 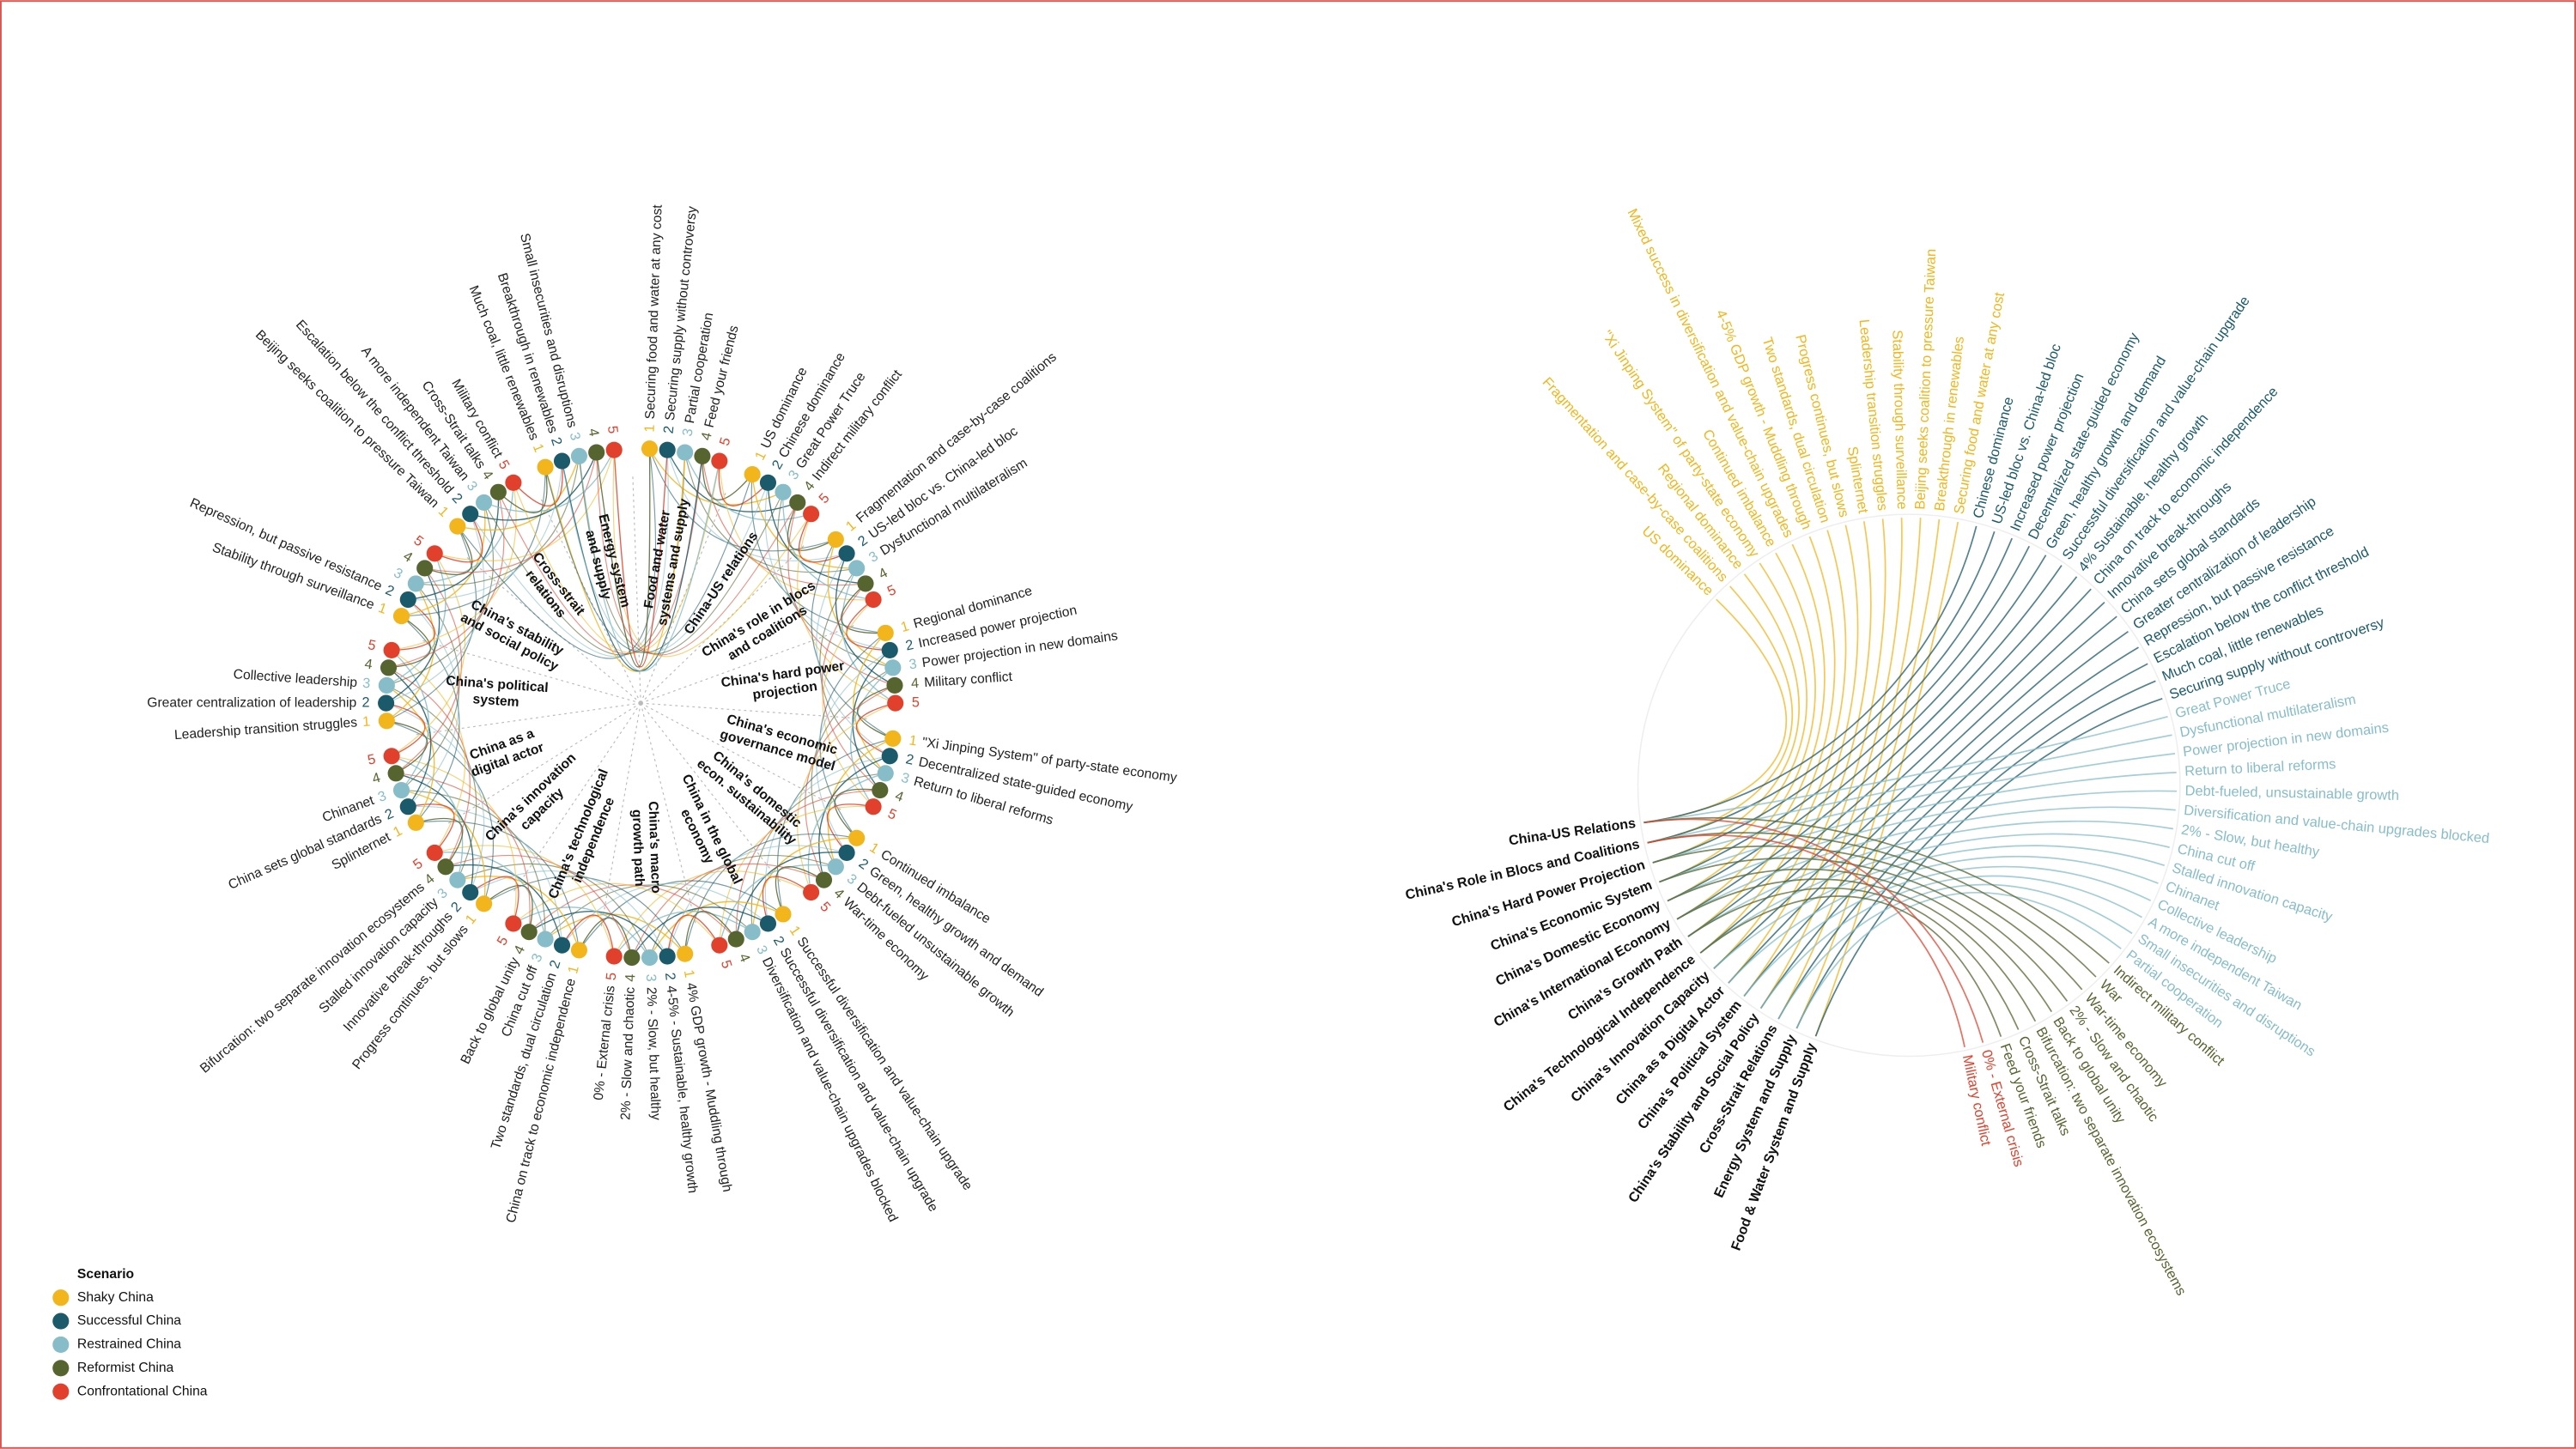 I want to click on legend-swatch, so click(x=61, y=1298).